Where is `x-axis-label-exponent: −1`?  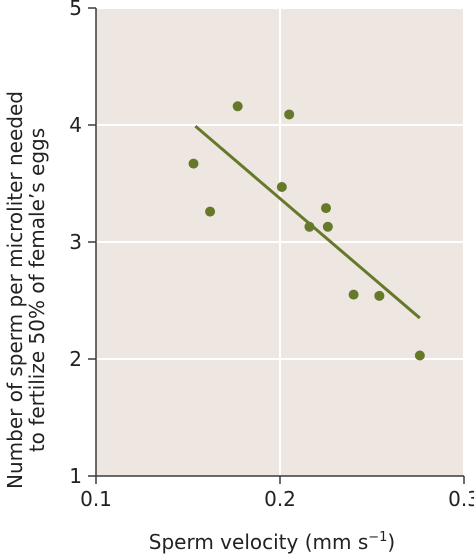
x-axis-label-exponent: −1 is located at coordinates (377, 537).